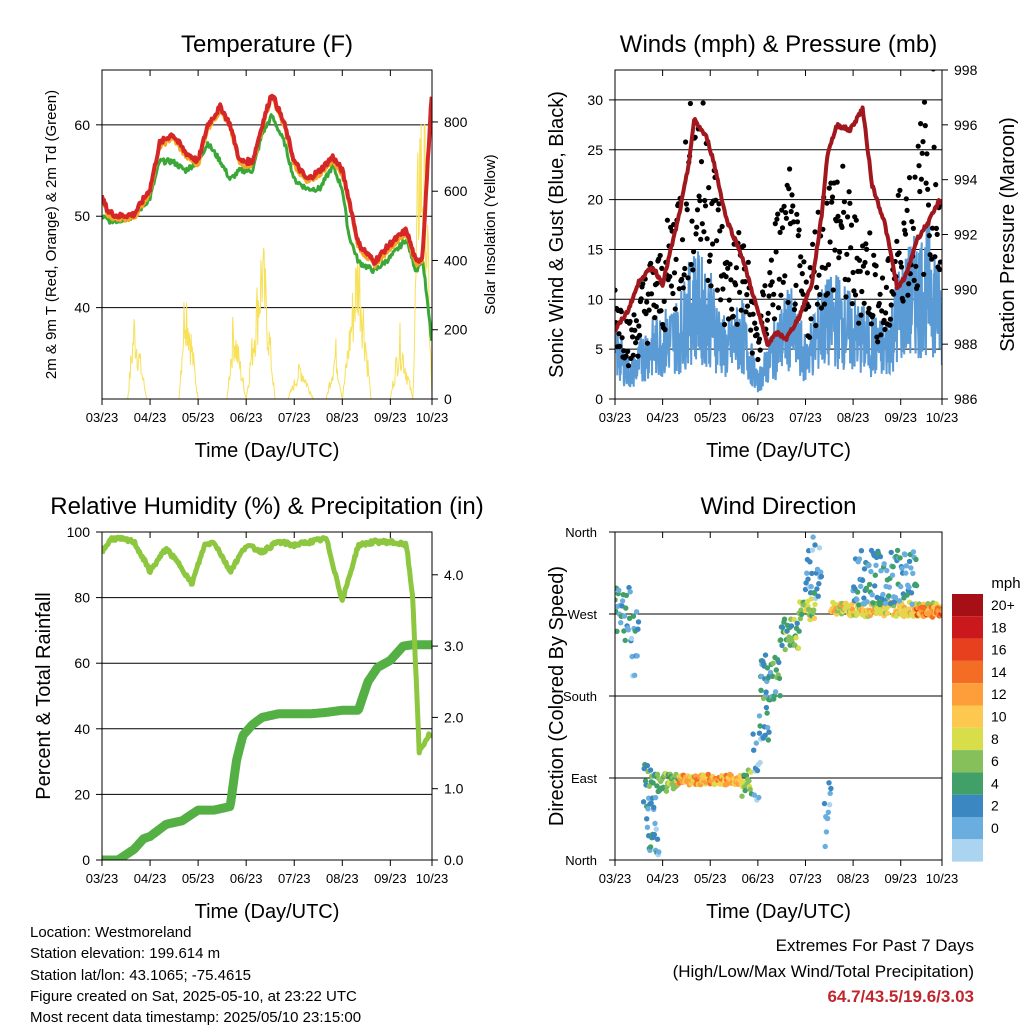  I want to click on legend-title: mph, so click(1005, 583).